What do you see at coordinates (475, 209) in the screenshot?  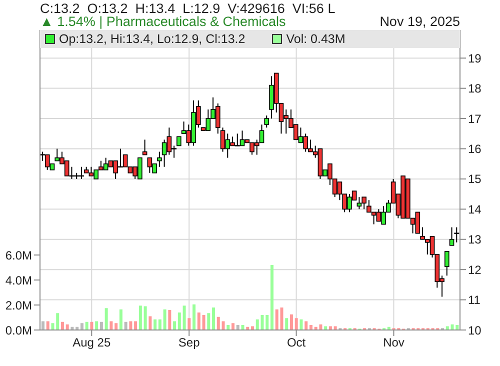 I see `y-tick-label: 14` at bounding box center [475, 209].